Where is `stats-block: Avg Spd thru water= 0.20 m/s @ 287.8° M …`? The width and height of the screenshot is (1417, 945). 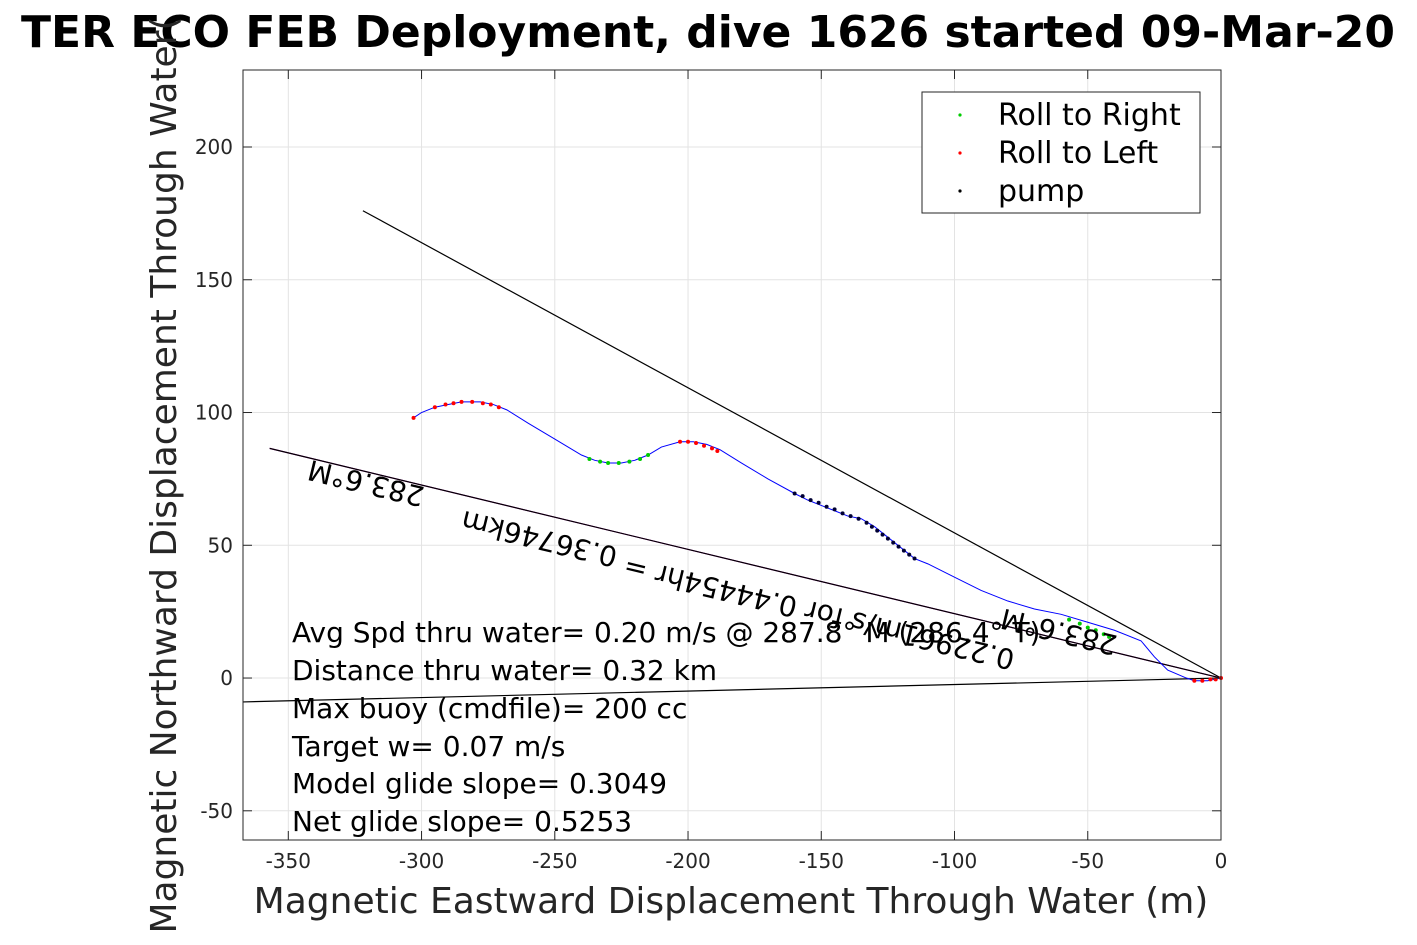
stats-block: Avg Spd thru water= 0.20 m/s @ 287.8° M … is located at coordinates (665, 727).